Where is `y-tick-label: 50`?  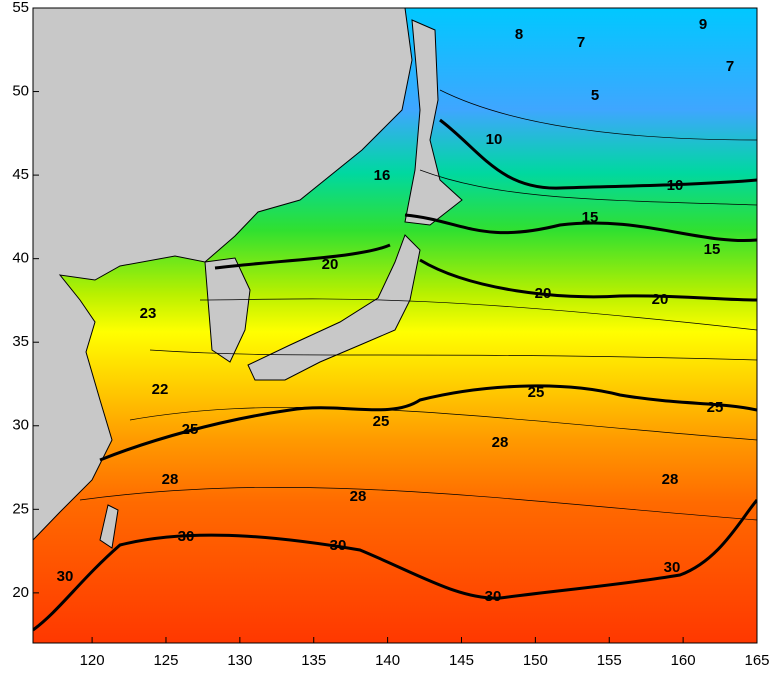 y-tick-label: 50 is located at coordinates (20, 91).